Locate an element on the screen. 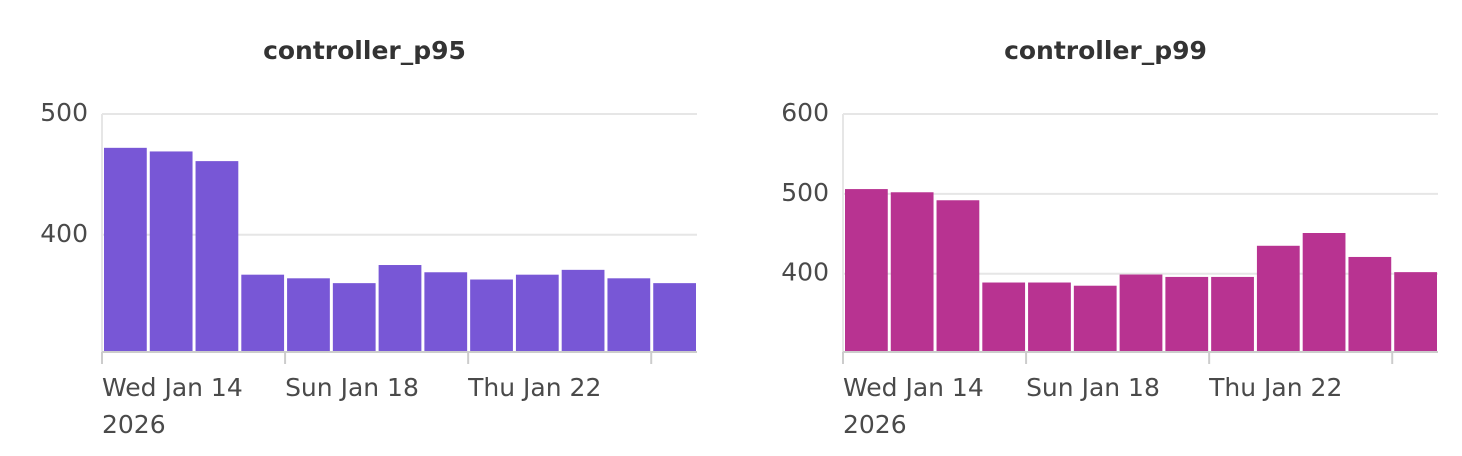  y-tick-label: 600 is located at coordinates (805, 112).